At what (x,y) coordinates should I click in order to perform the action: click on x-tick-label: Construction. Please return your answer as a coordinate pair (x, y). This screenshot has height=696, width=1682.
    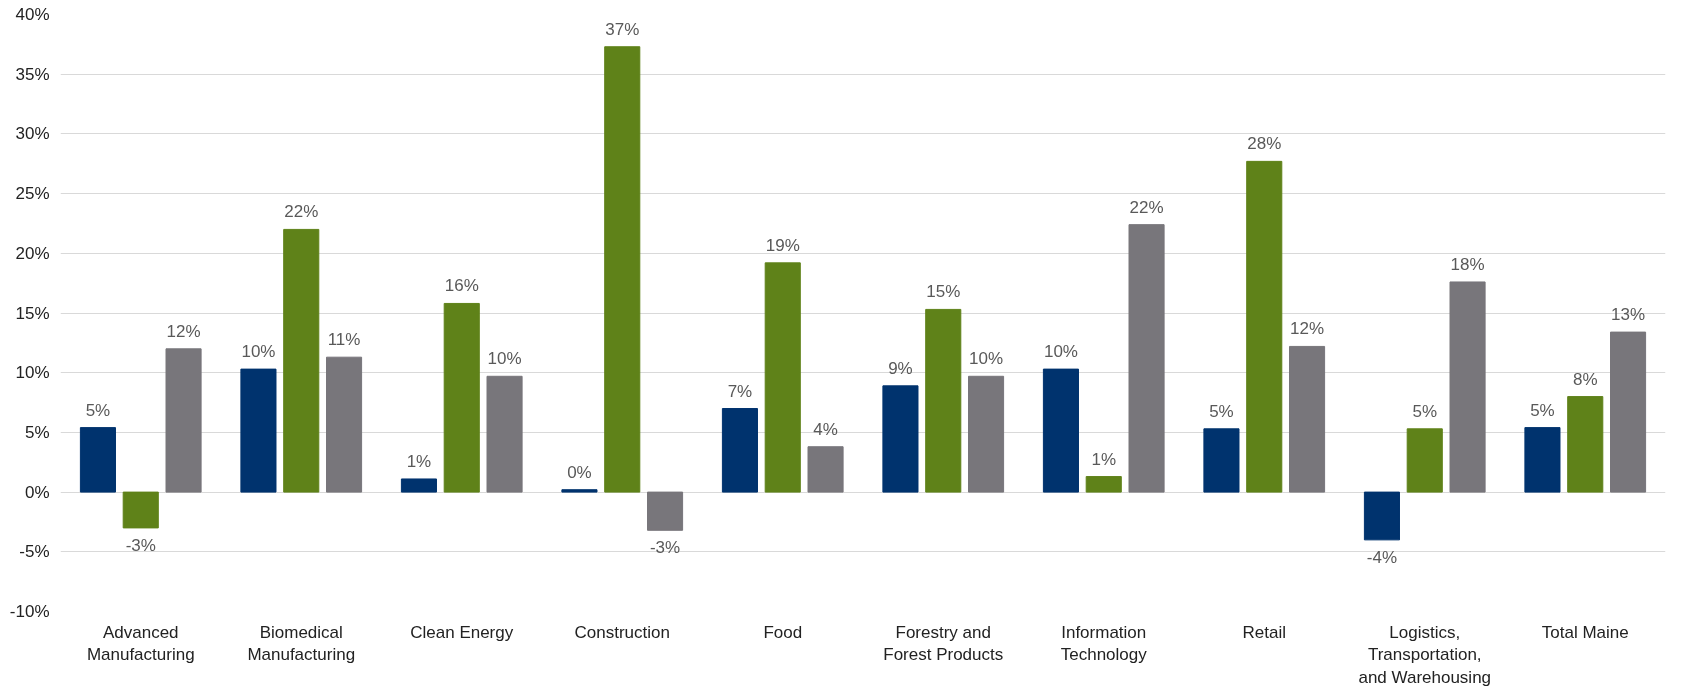
    Looking at the image, I should click on (622, 632).